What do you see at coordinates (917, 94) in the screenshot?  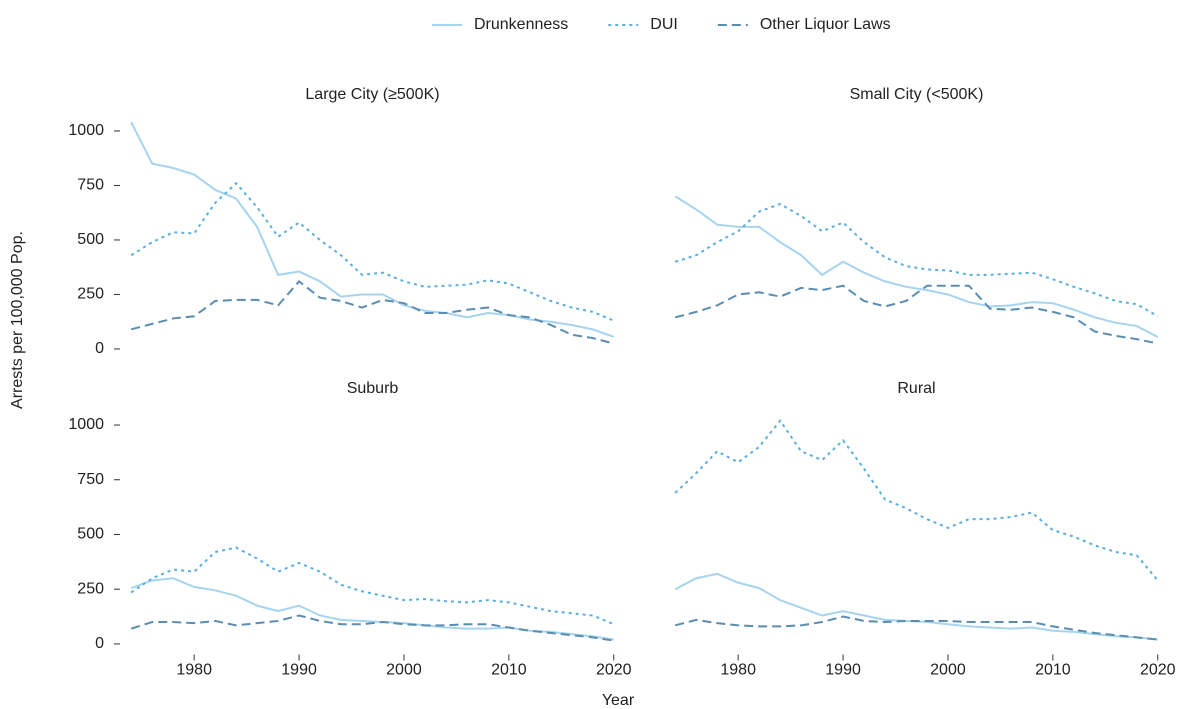 I see `facet-title: Small City (<500K)` at bounding box center [917, 94].